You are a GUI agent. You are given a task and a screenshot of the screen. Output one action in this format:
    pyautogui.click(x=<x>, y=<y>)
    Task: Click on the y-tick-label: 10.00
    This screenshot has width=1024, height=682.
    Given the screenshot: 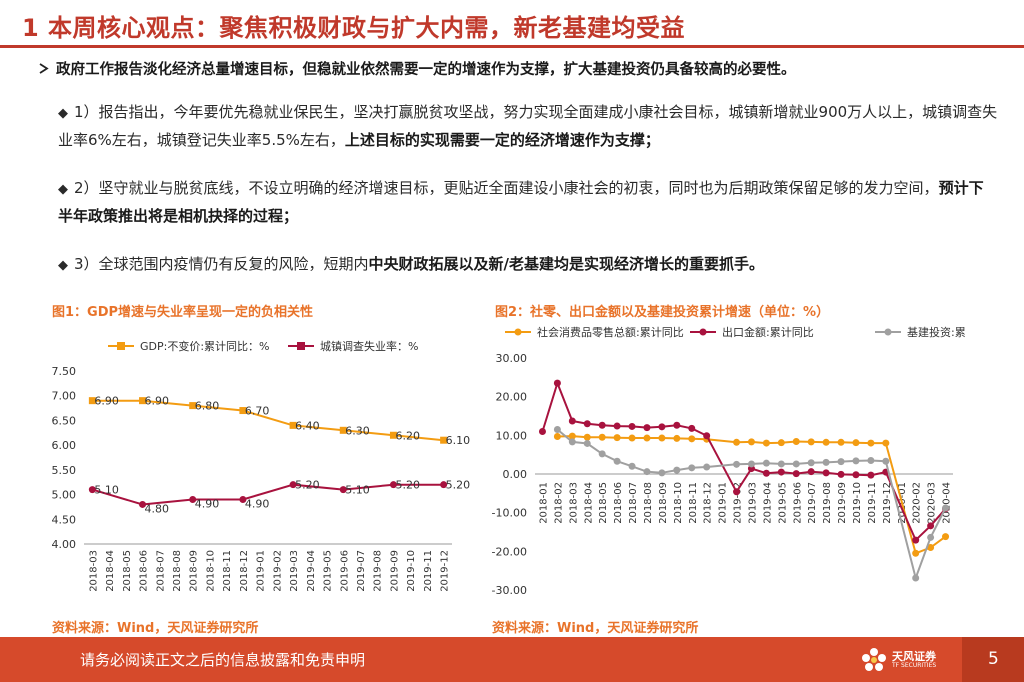 What is the action you would take?
    pyautogui.click(x=512, y=435)
    